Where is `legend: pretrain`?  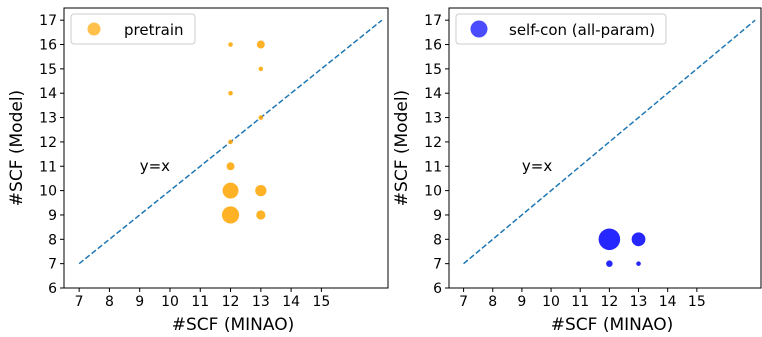 legend: pretrain is located at coordinates (133, 29).